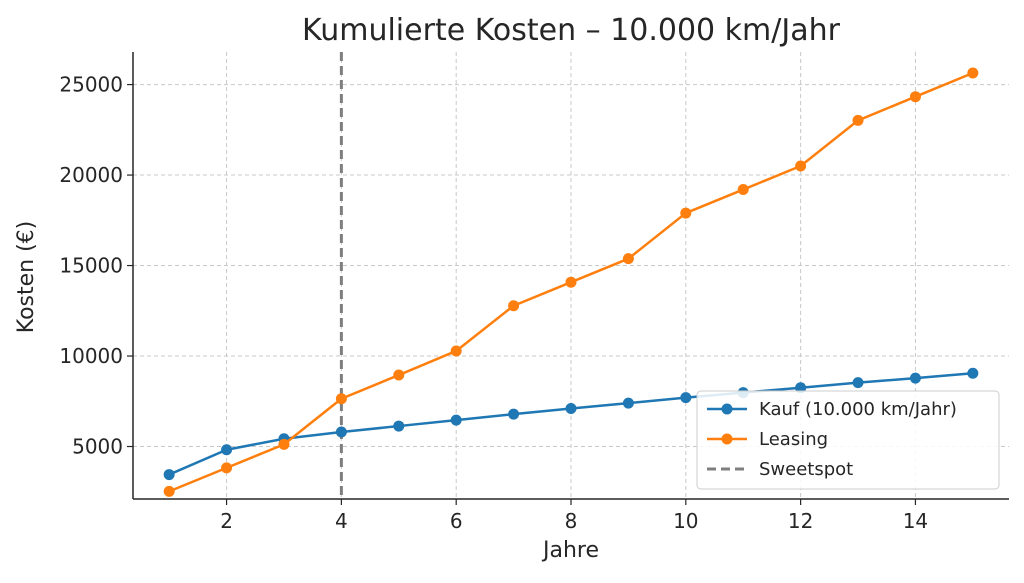  What do you see at coordinates (91, 175) in the screenshot?
I see `y-tick-label: 20000` at bounding box center [91, 175].